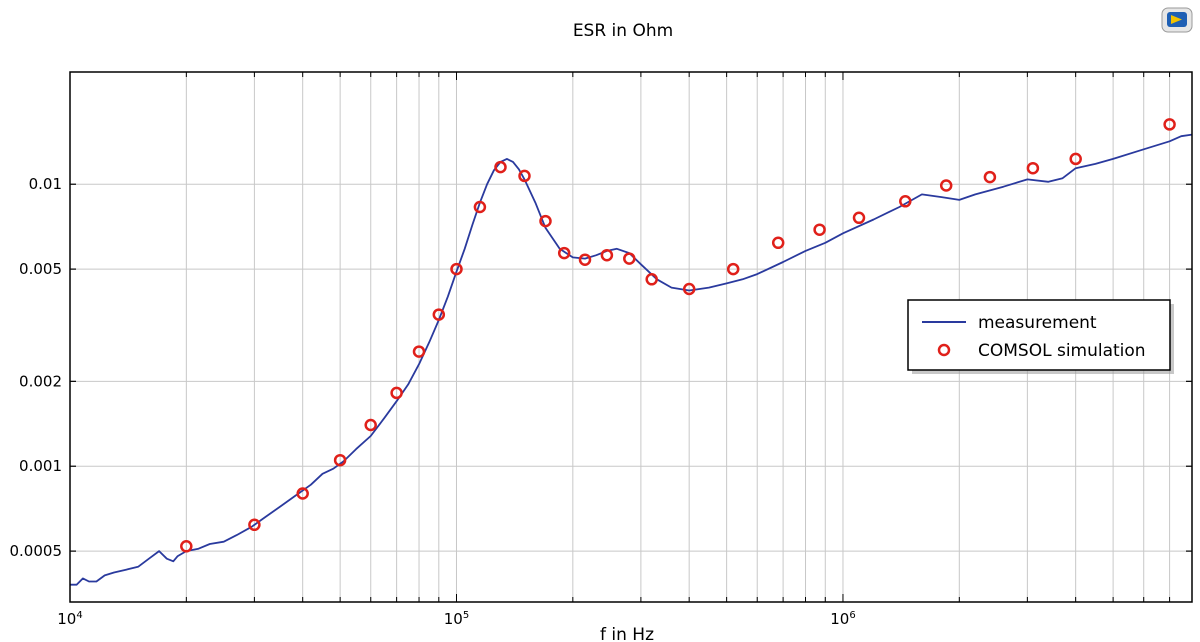  I want to click on chart-title: ESR in Ohm, so click(623, 31).